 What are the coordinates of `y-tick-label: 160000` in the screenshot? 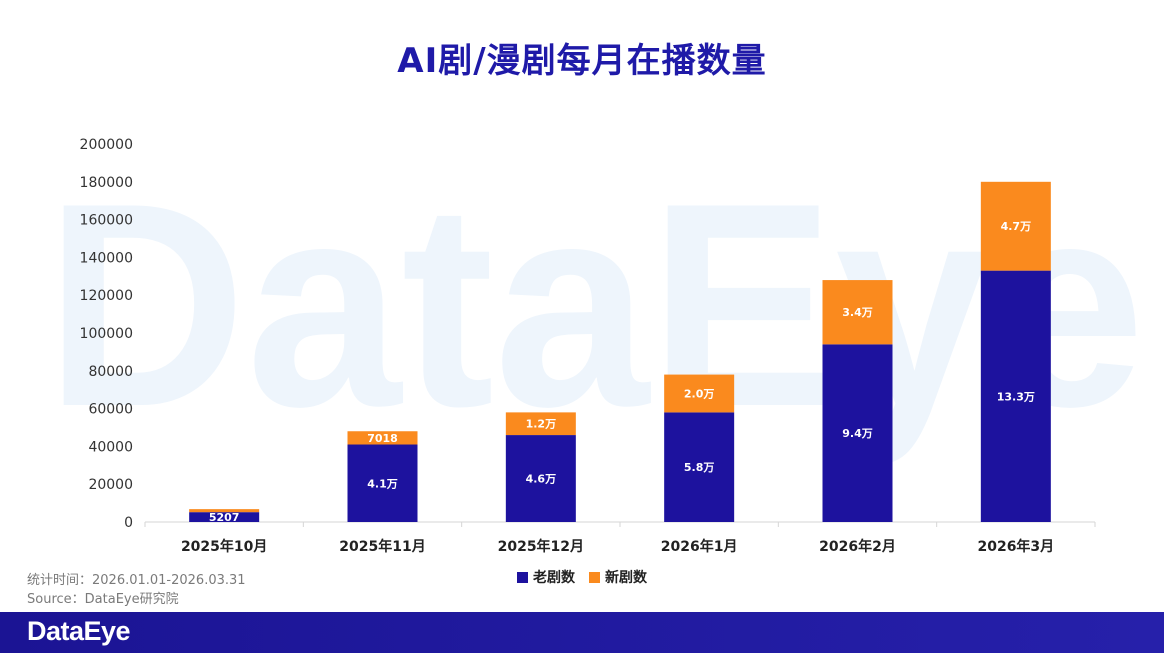 It's located at (106, 221).